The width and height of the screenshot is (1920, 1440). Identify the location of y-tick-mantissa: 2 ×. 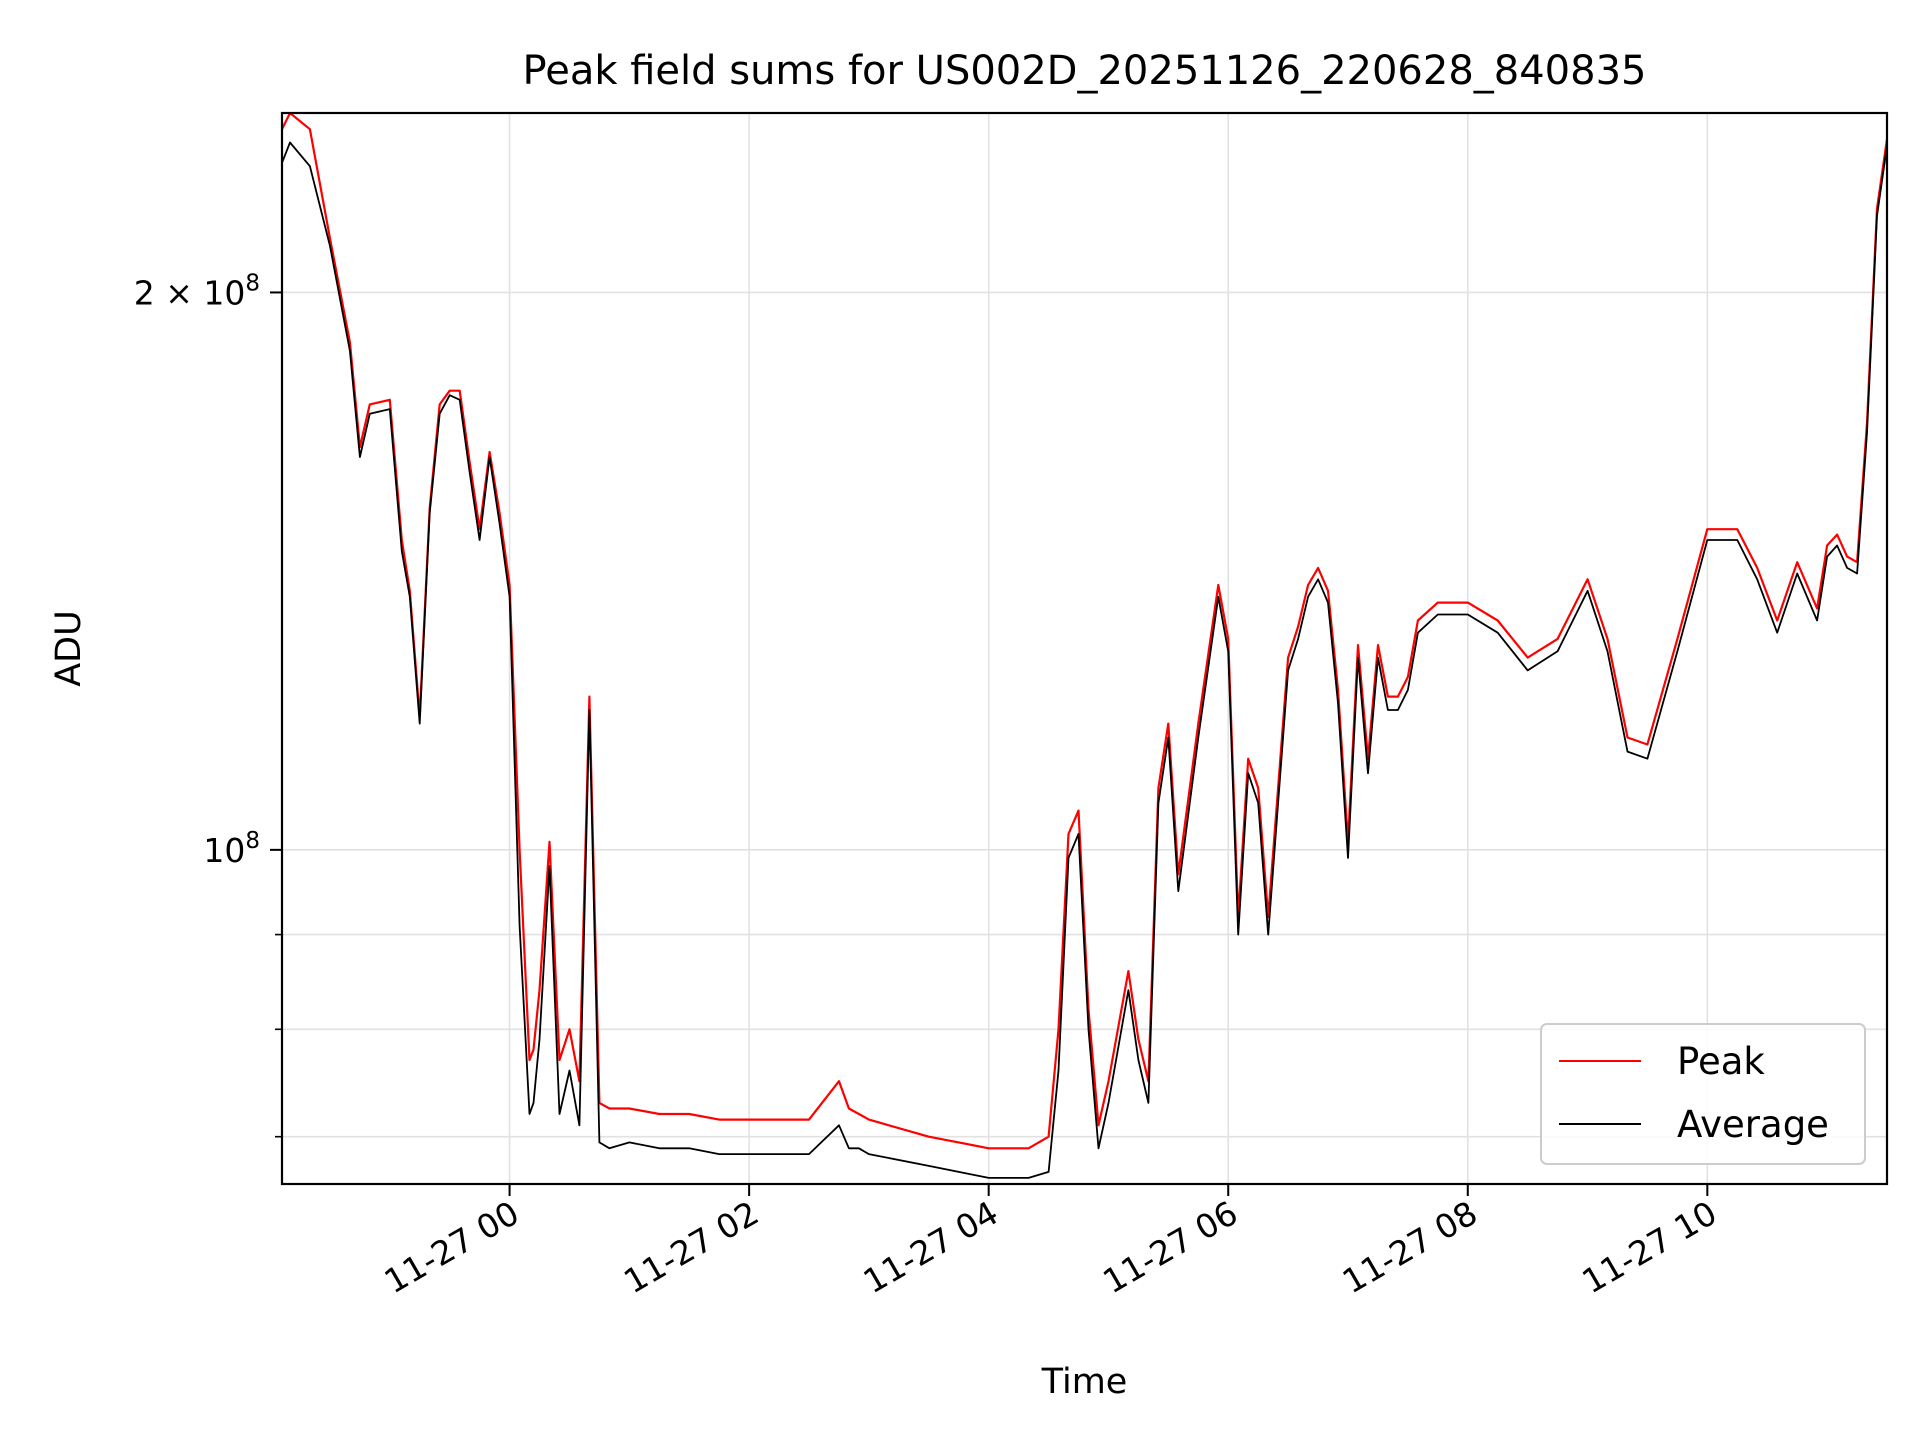
(169, 292).